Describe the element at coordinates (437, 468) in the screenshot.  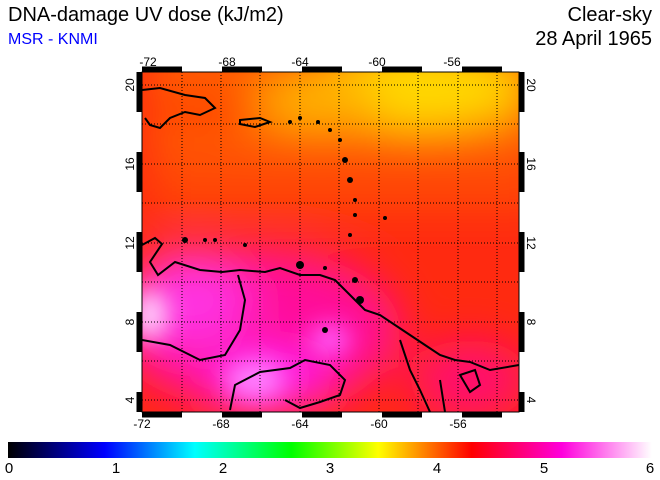
I see `colorbar-label: 4` at that location.